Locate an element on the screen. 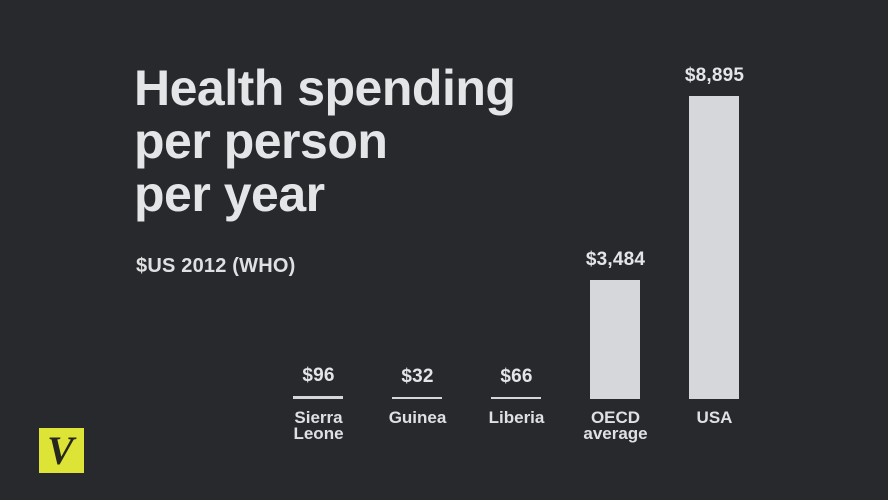 The height and width of the screenshot is (500, 888). bar-column-usa: $8,895 USA is located at coordinates (714, 245).